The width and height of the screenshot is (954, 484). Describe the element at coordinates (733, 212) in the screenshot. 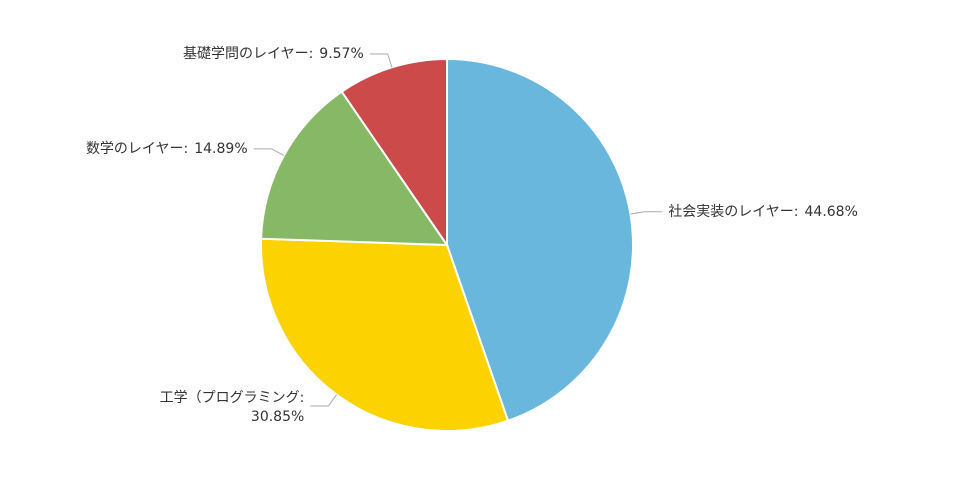

I see `category-label: 社会実装のレイヤー:` at that location.